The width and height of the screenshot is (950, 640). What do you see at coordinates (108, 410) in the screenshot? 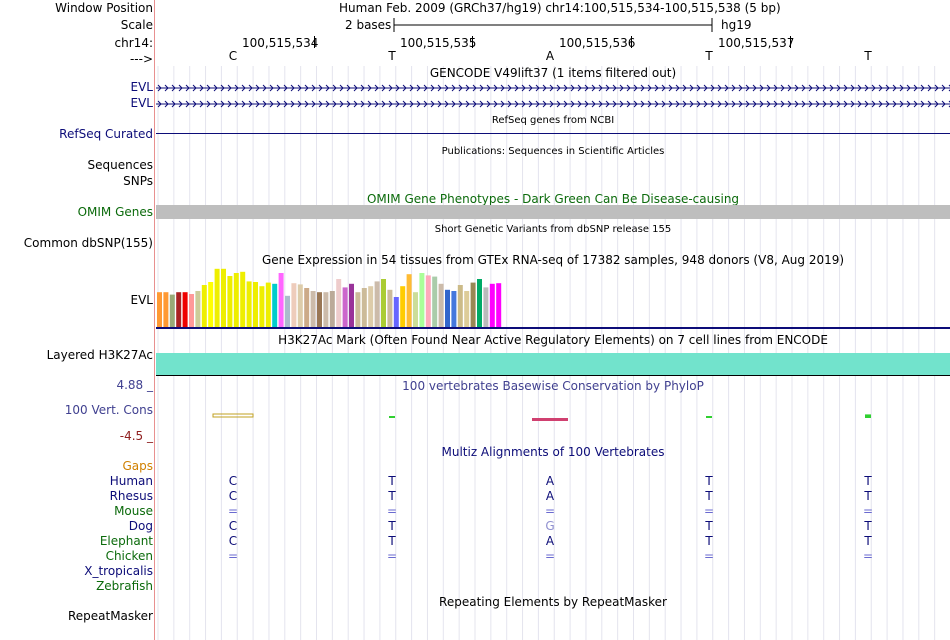
I see `conservation-label: 100 Vert. Cons` at bounding box center [108, 410].